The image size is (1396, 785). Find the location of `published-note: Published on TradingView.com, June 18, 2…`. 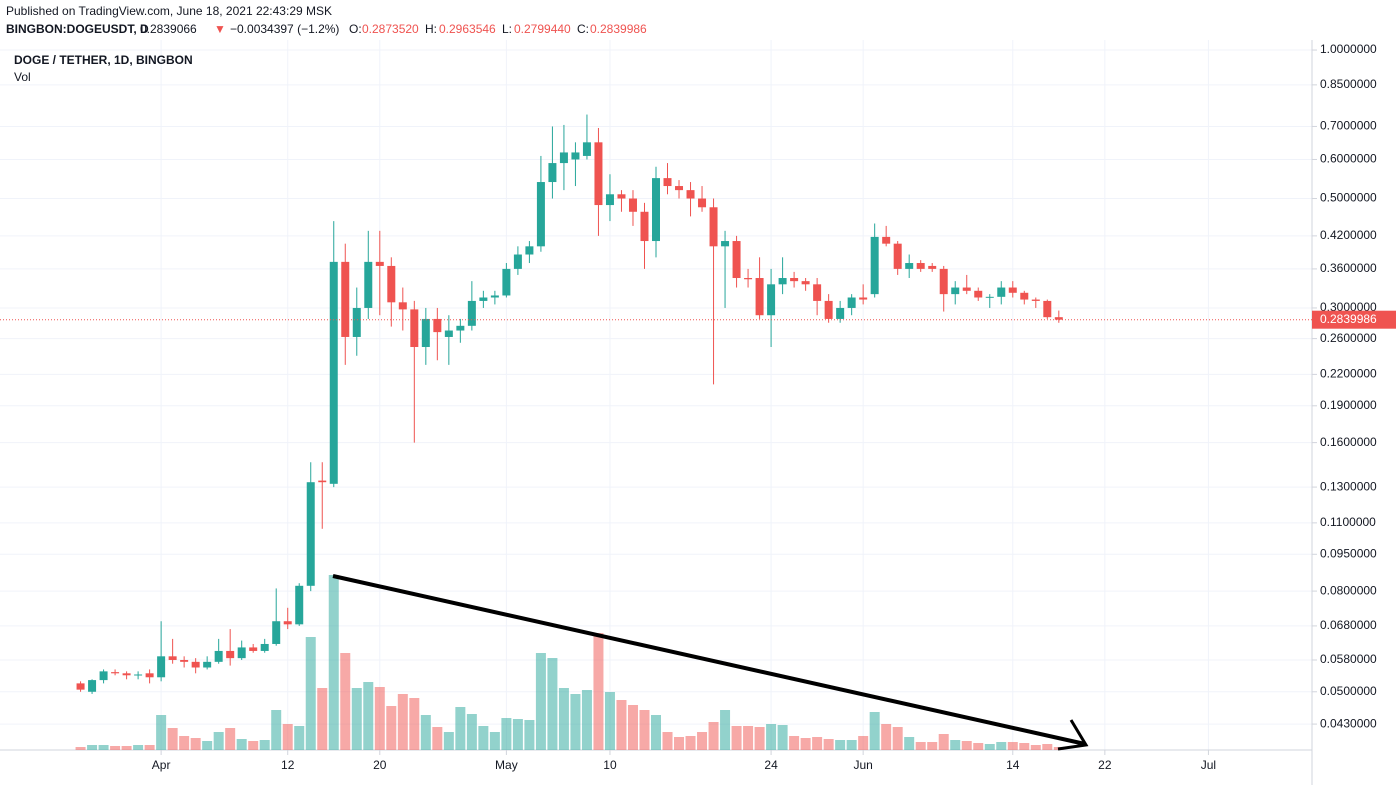

published-note: Published on TradingView.com, June 18, 2… is located at coordinates (169, 11).